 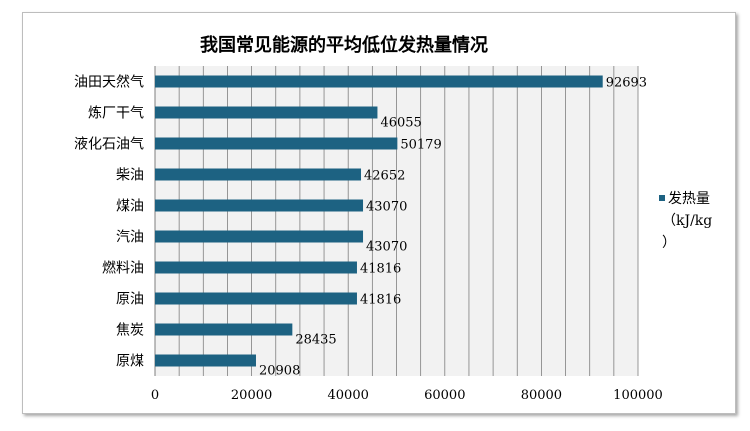 I want to click on data-label: 28435, so click(x=315, y=340).